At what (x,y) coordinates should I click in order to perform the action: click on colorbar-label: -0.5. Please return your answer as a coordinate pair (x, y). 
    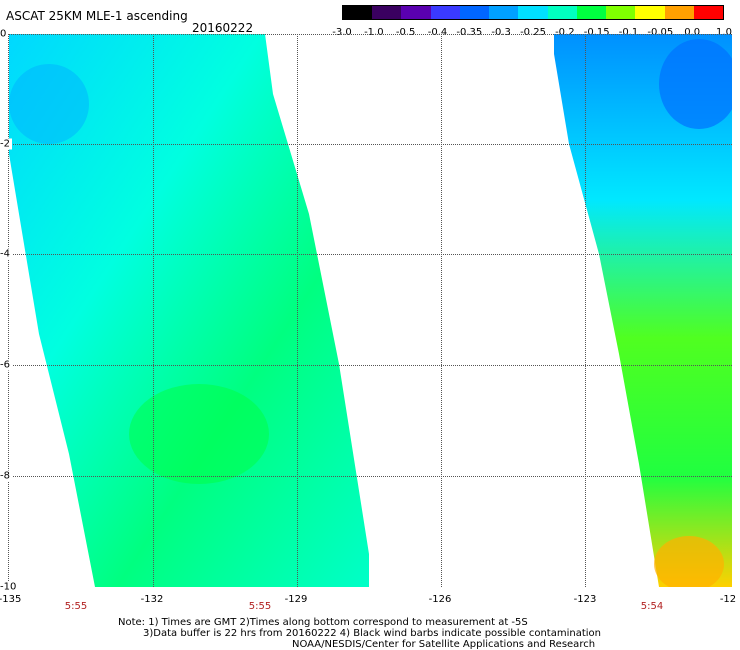
    Looking at the image, I should click on (405, 32).